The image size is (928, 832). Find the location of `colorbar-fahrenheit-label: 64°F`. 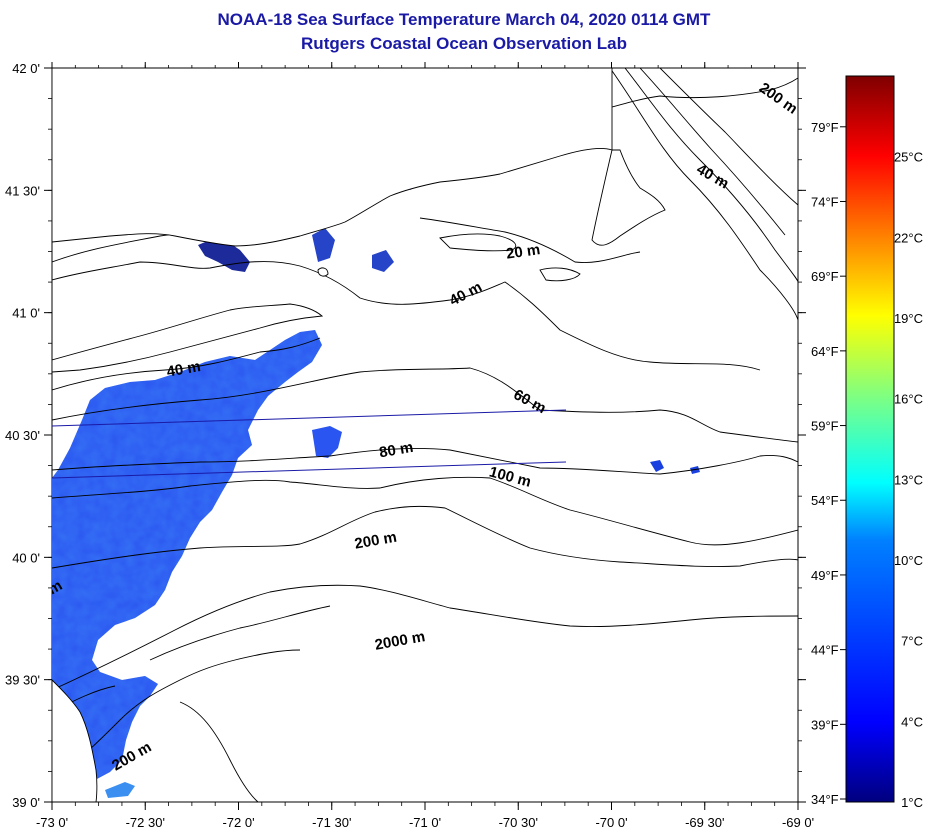

colorbar-fahrenheit-label: 64°F is located at coordinates (825, 351).